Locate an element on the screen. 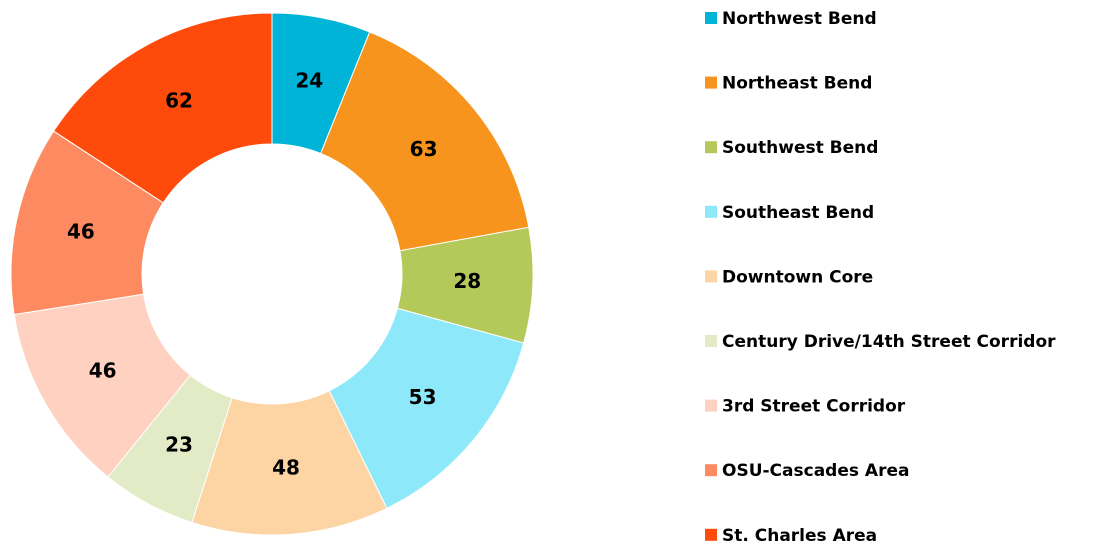 The image size is (1118, 550). data-label: 48 is located at coordinates (286, 467).